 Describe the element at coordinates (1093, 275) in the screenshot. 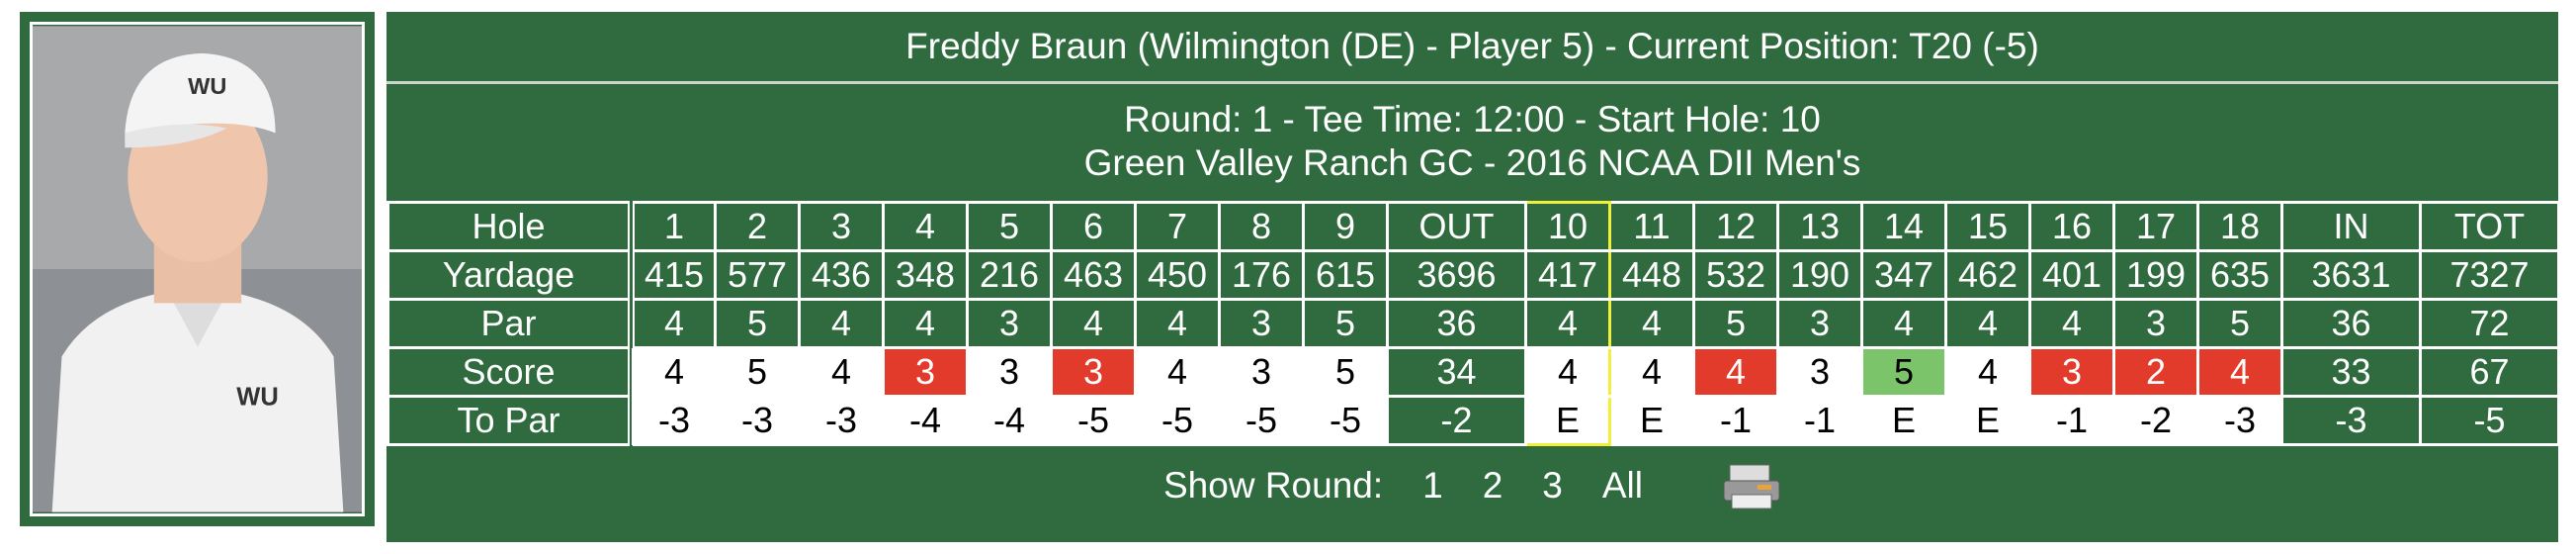

I see `score-cell: 463` at that location.